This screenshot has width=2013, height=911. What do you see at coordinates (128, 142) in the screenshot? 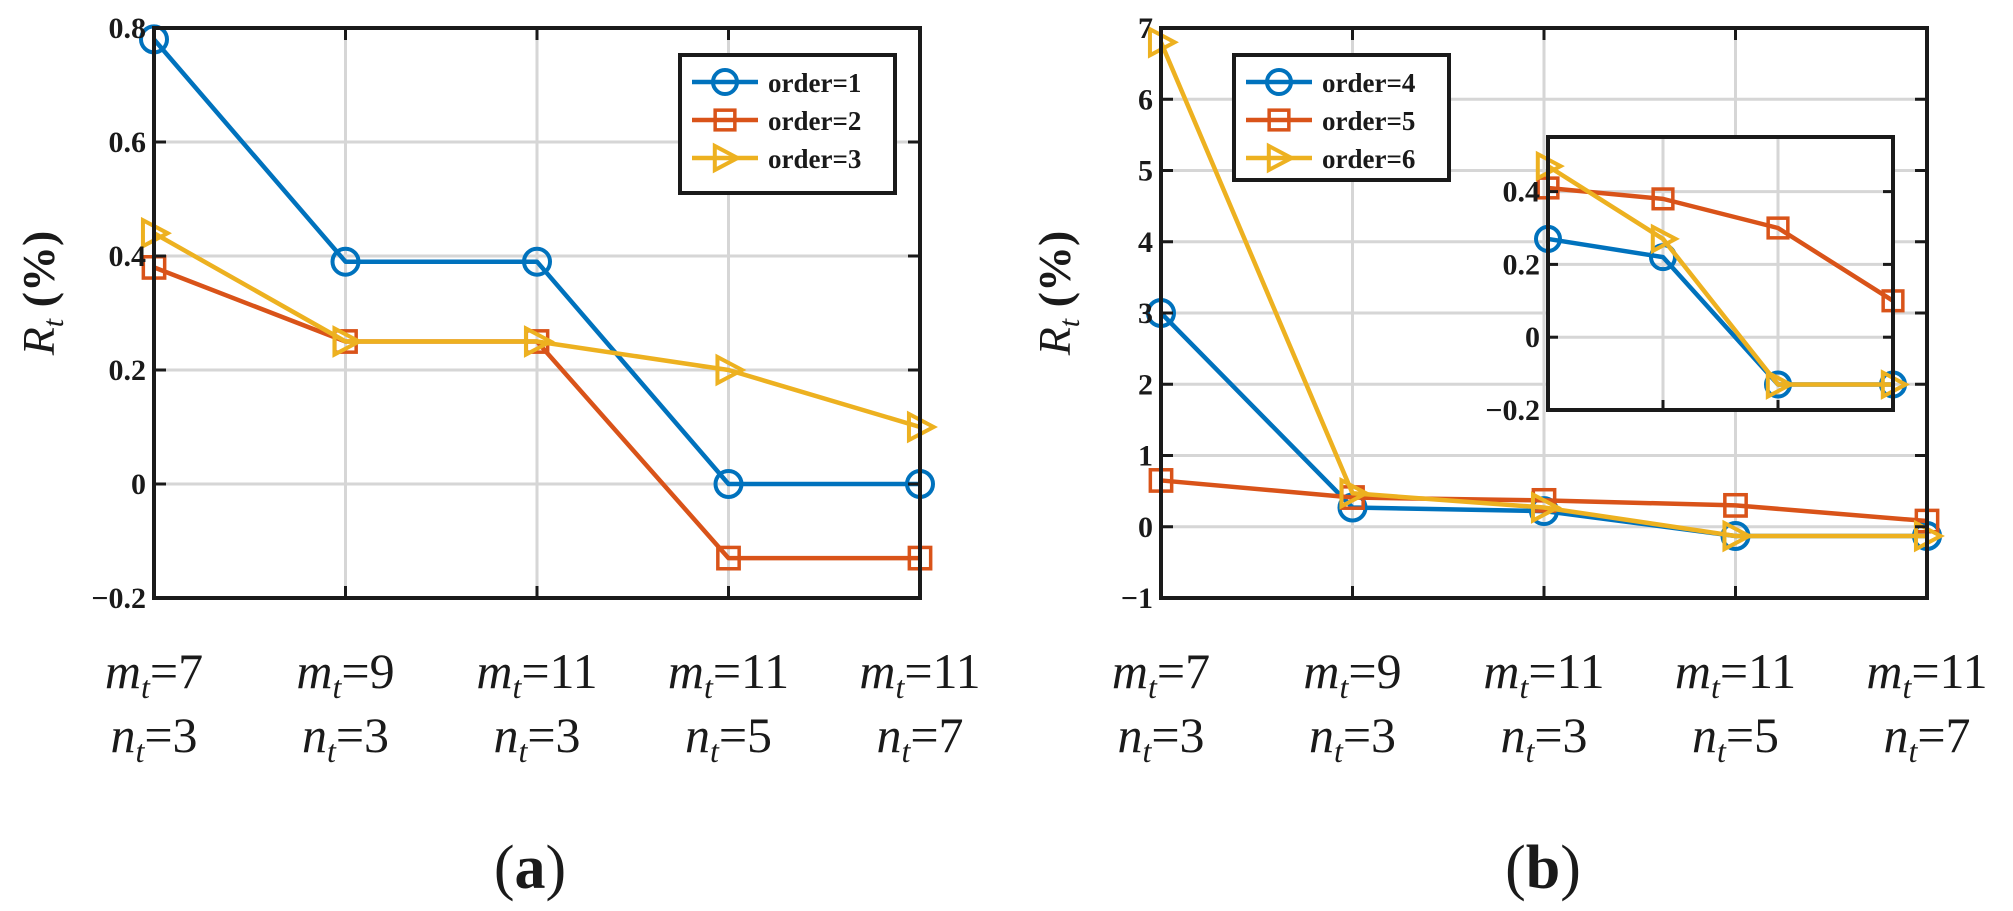
I see `y-tick-label: 0.6` at bounding box center [128, 142].